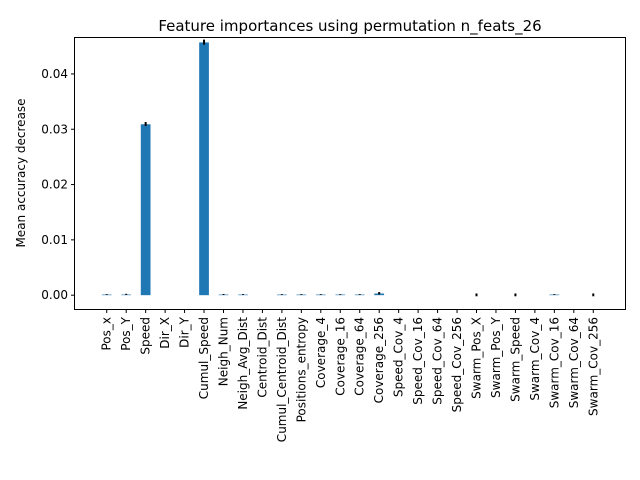 The image size is (640, 480). What do you see at coordinates (146, 336) in the screenshot?
I see `x-tick-label: Speed` at bounding box center [146, 336].